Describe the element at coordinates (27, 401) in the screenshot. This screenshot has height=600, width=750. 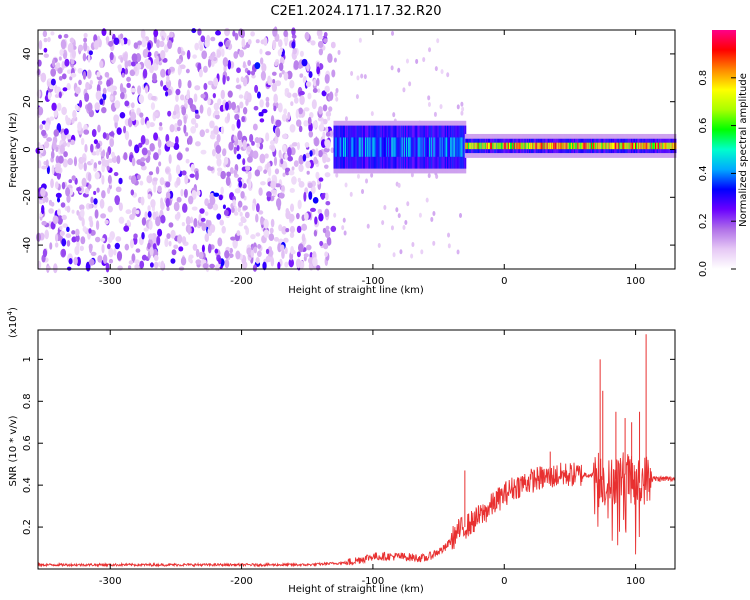
I see `y-tick-label: 0.8` at that location.